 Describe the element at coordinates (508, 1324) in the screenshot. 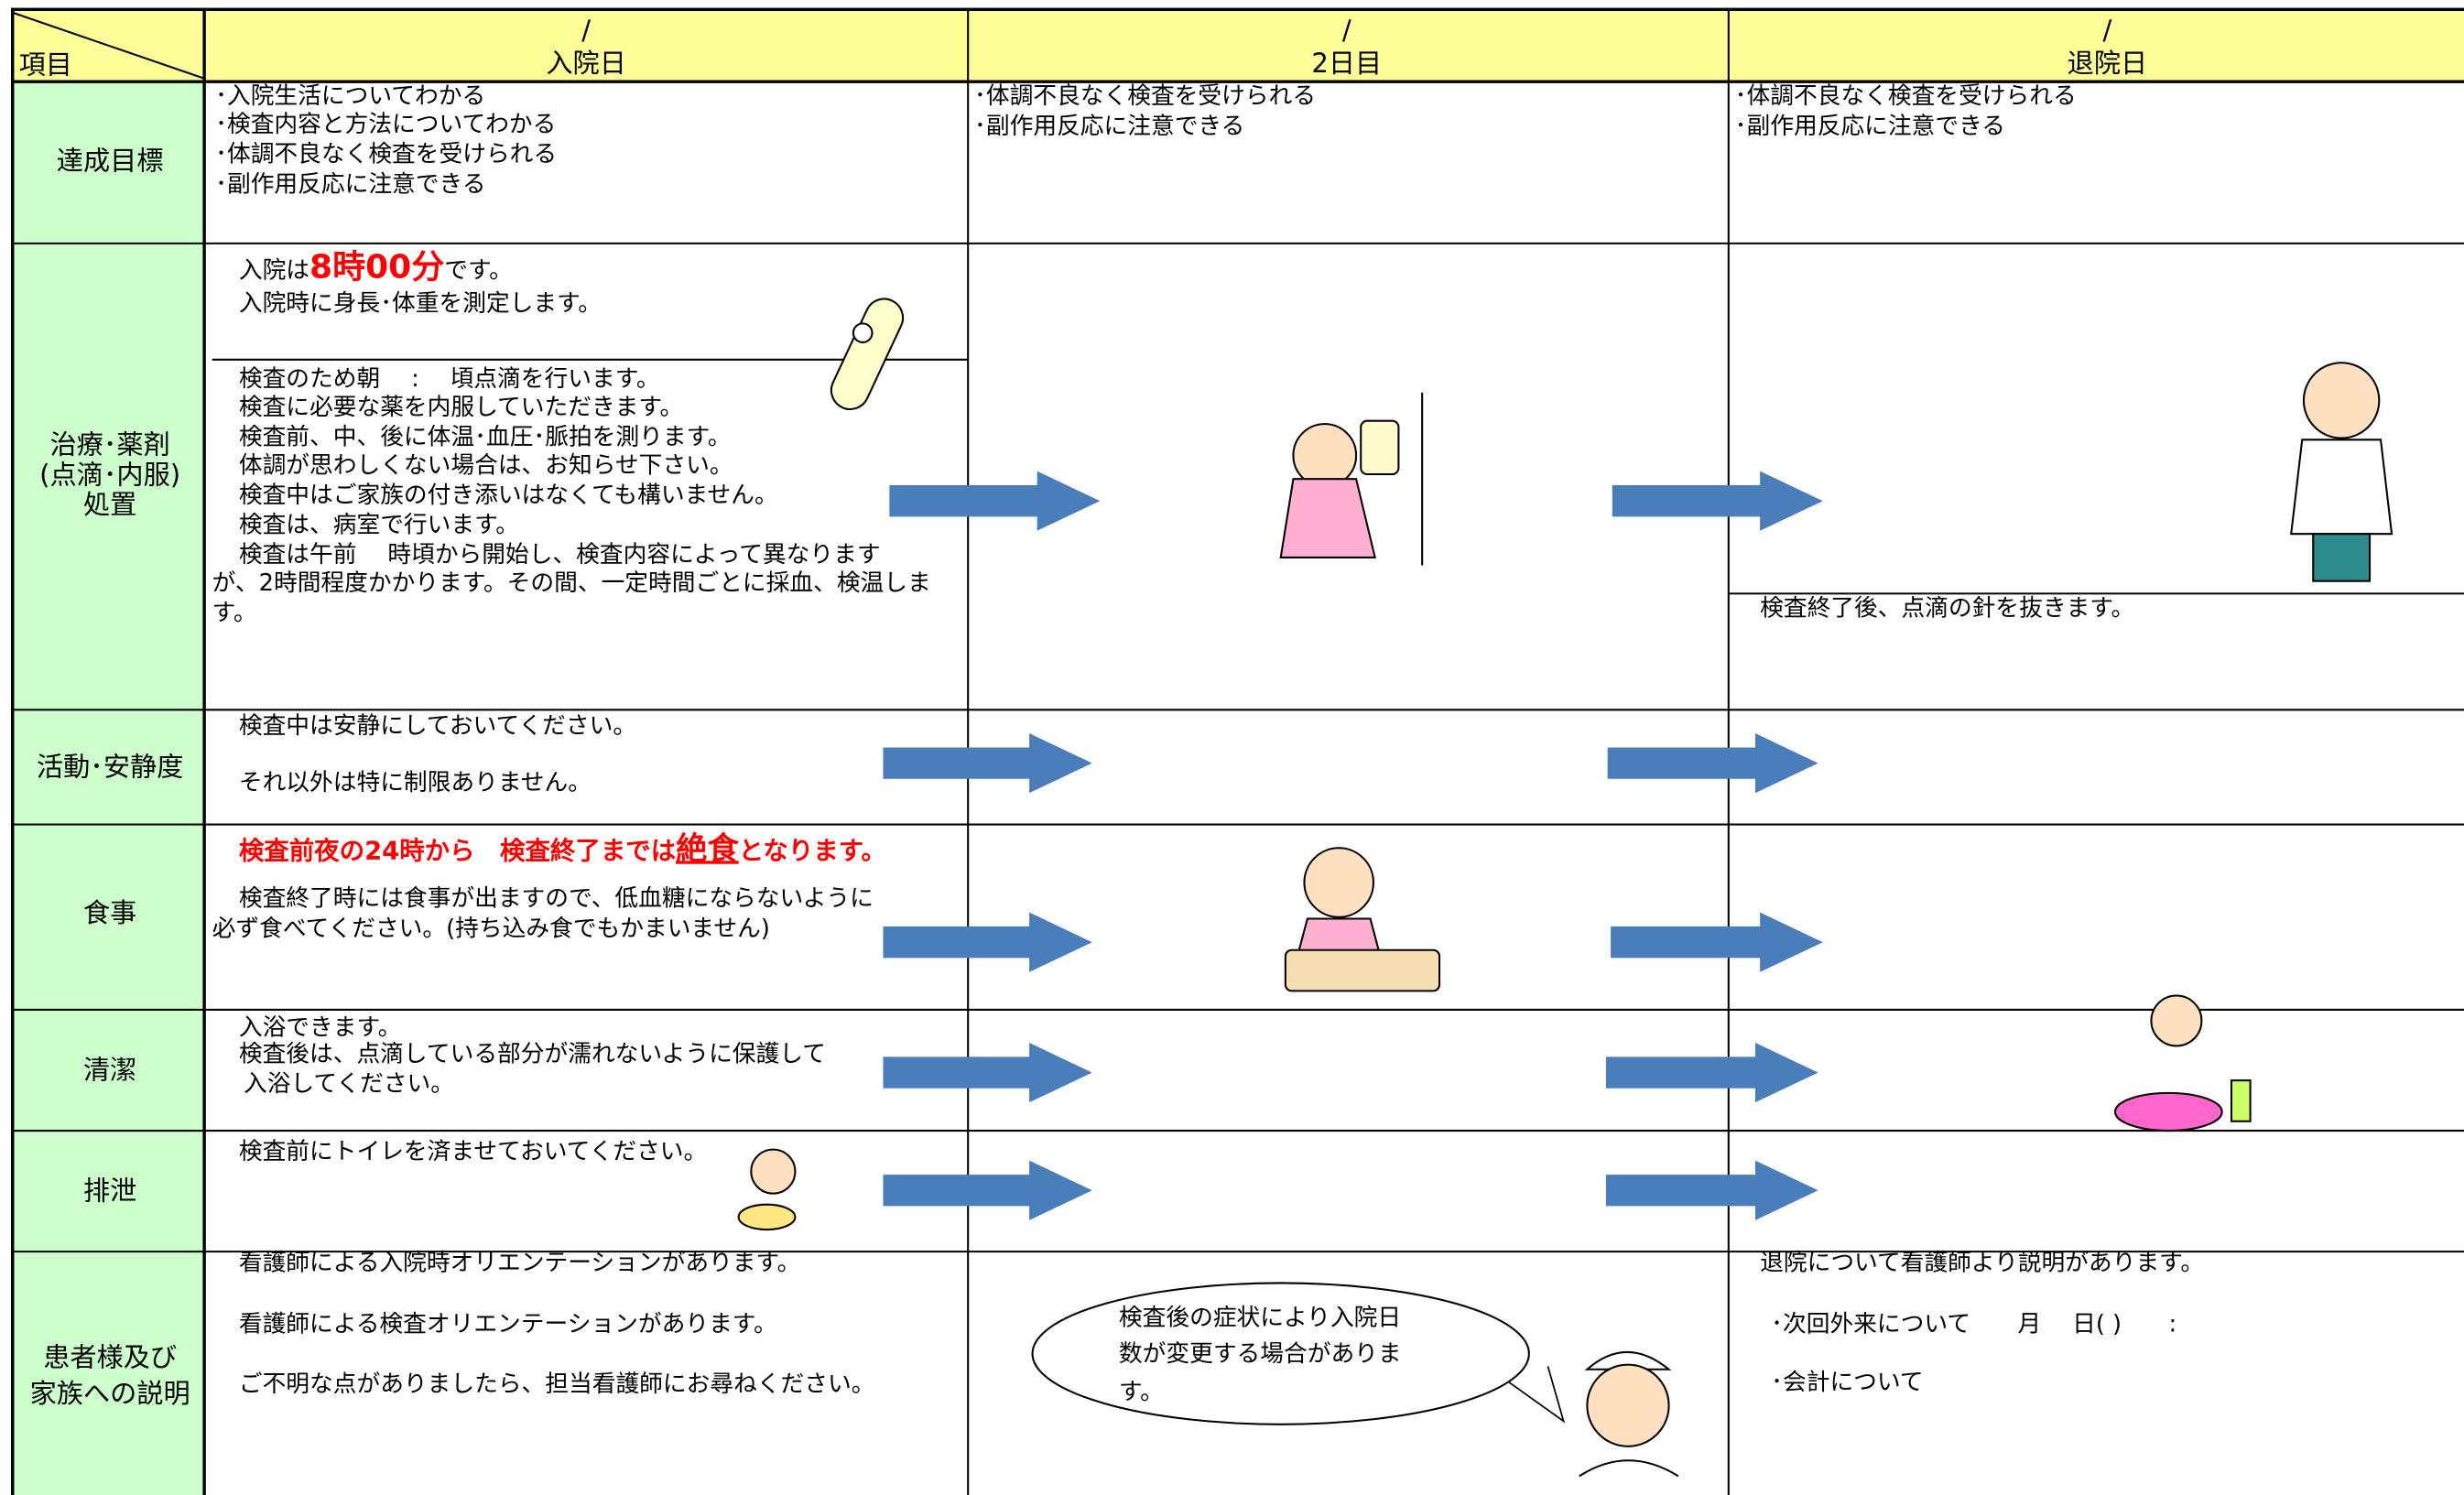

I see `cell-text: 看護師による検査オリエンテーションがあります。` at that location.